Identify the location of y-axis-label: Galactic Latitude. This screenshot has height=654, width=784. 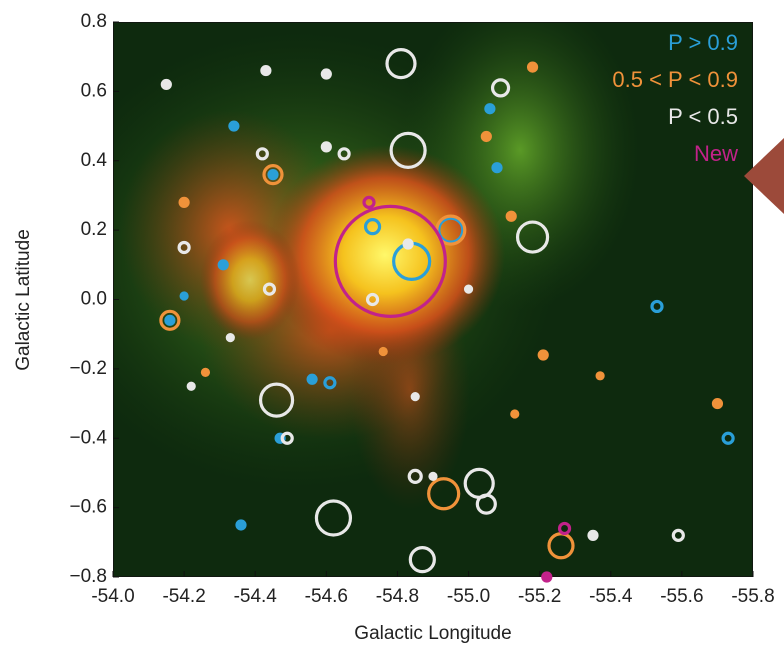
(23, 300).